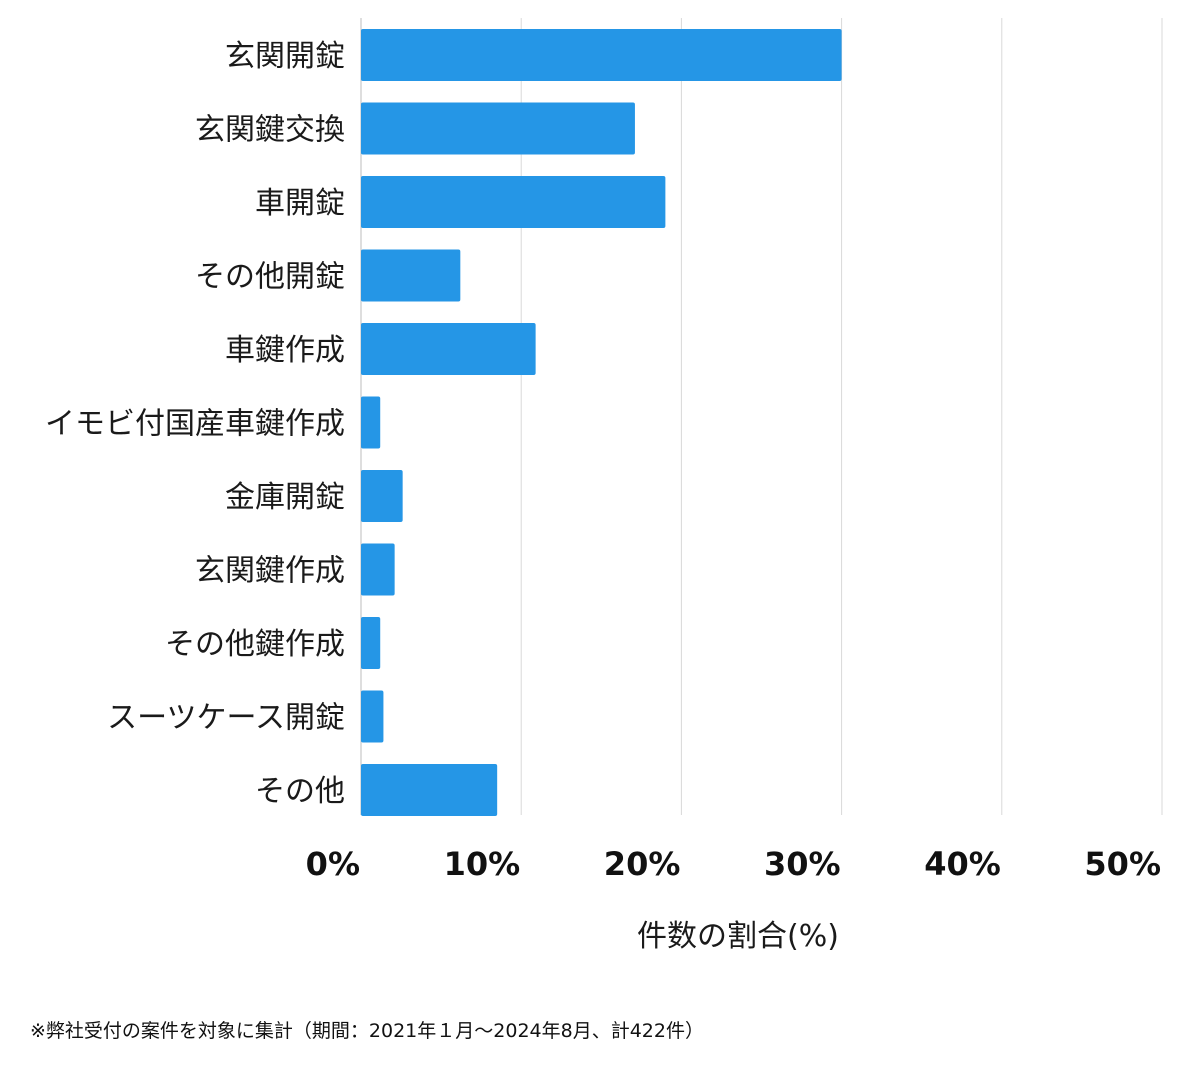 This screenshot has height=1069, width=1200. What do you see at coordinates (733, 864) in the screenshot?
I see `x-tick-labels: 0% 10% 20% 30% 40% 50%` at bounding box center [733, 864].